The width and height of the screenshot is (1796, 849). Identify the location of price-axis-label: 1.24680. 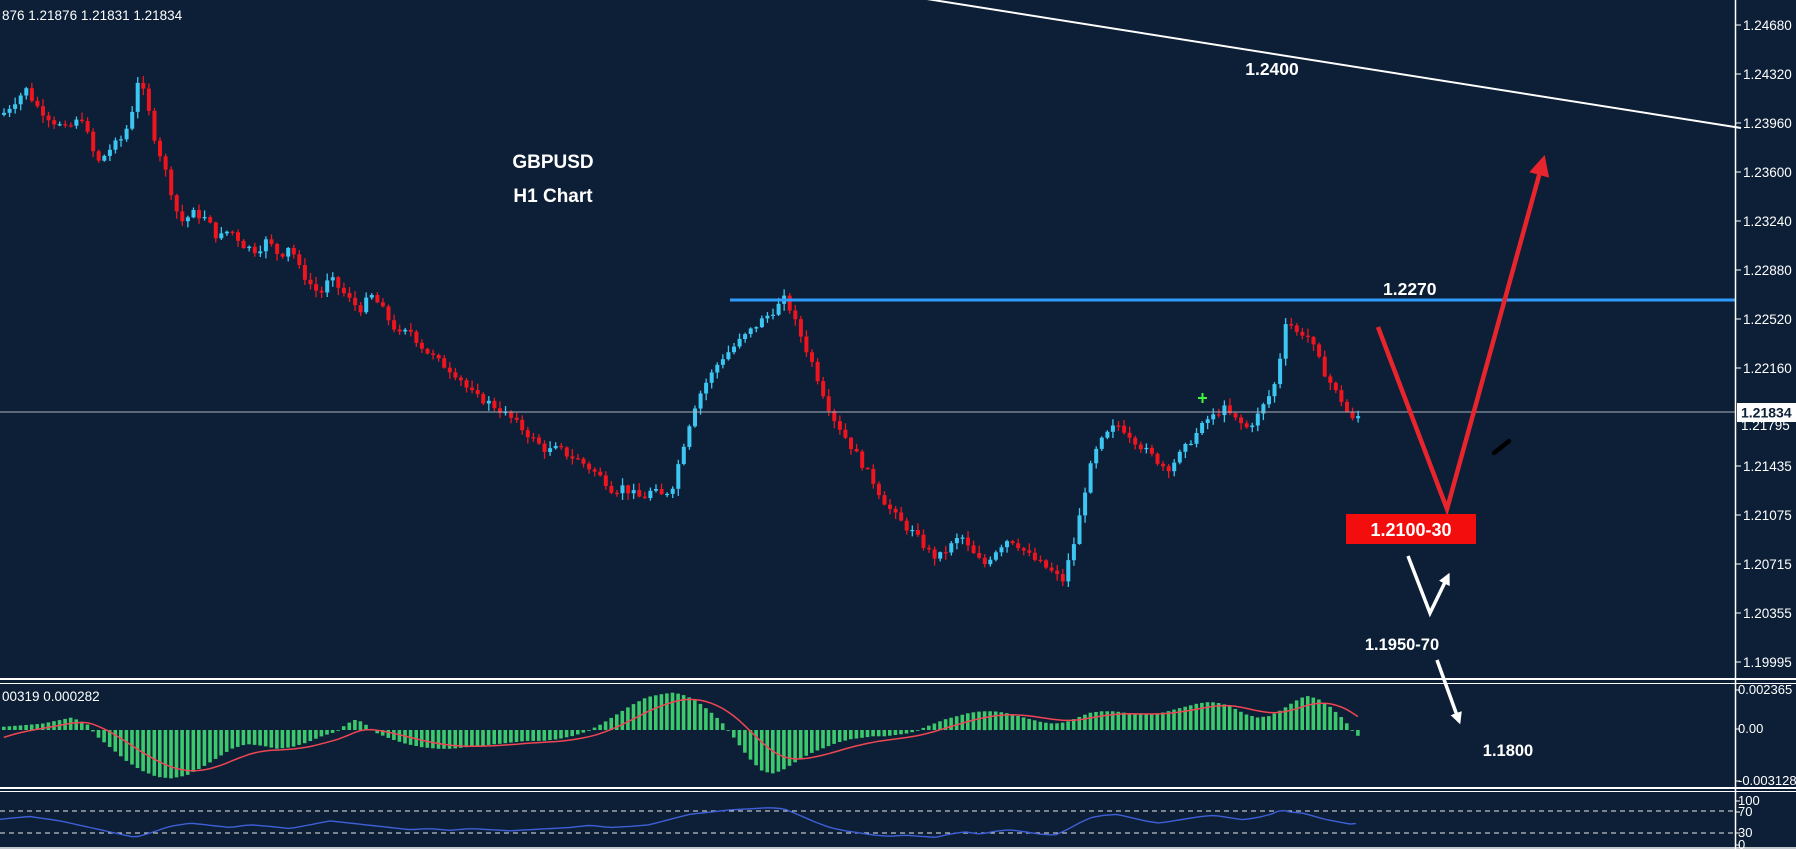
(1767, 25).